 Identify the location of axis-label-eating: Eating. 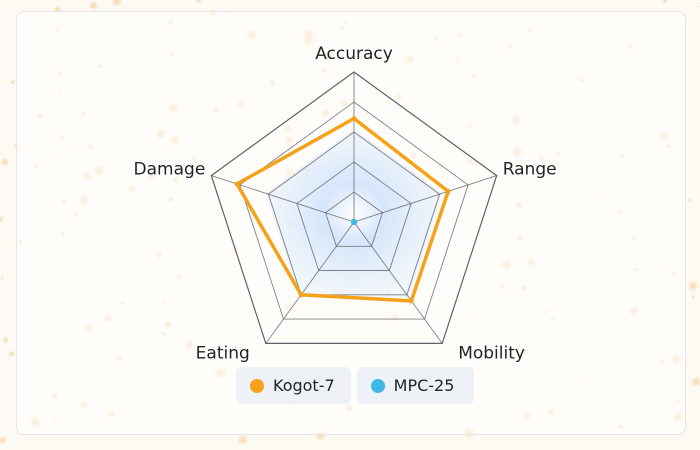
(223, 353).